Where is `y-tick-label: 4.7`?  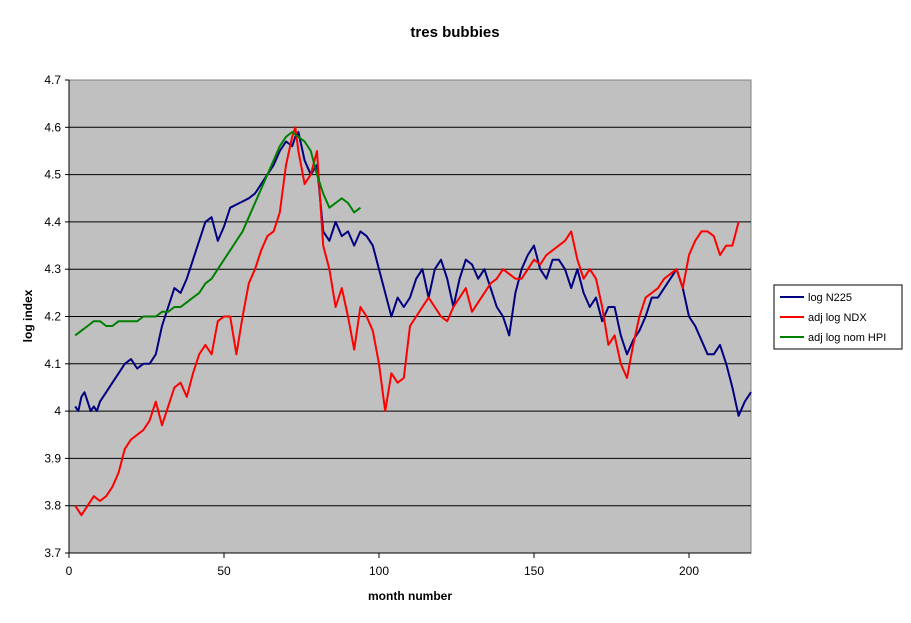 y-tick-label: 4.7 is located at coordinates (52, 80).